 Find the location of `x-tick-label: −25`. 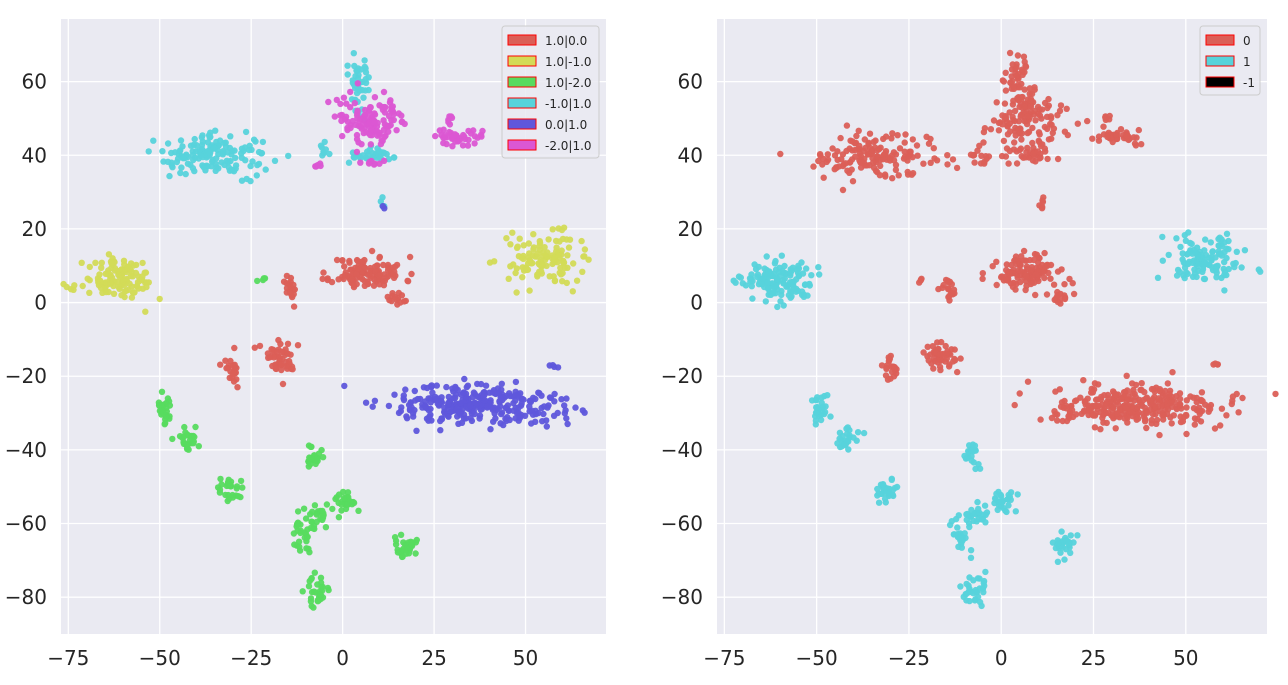

x-tick-label: −25 is located at coordinates (909, 658).